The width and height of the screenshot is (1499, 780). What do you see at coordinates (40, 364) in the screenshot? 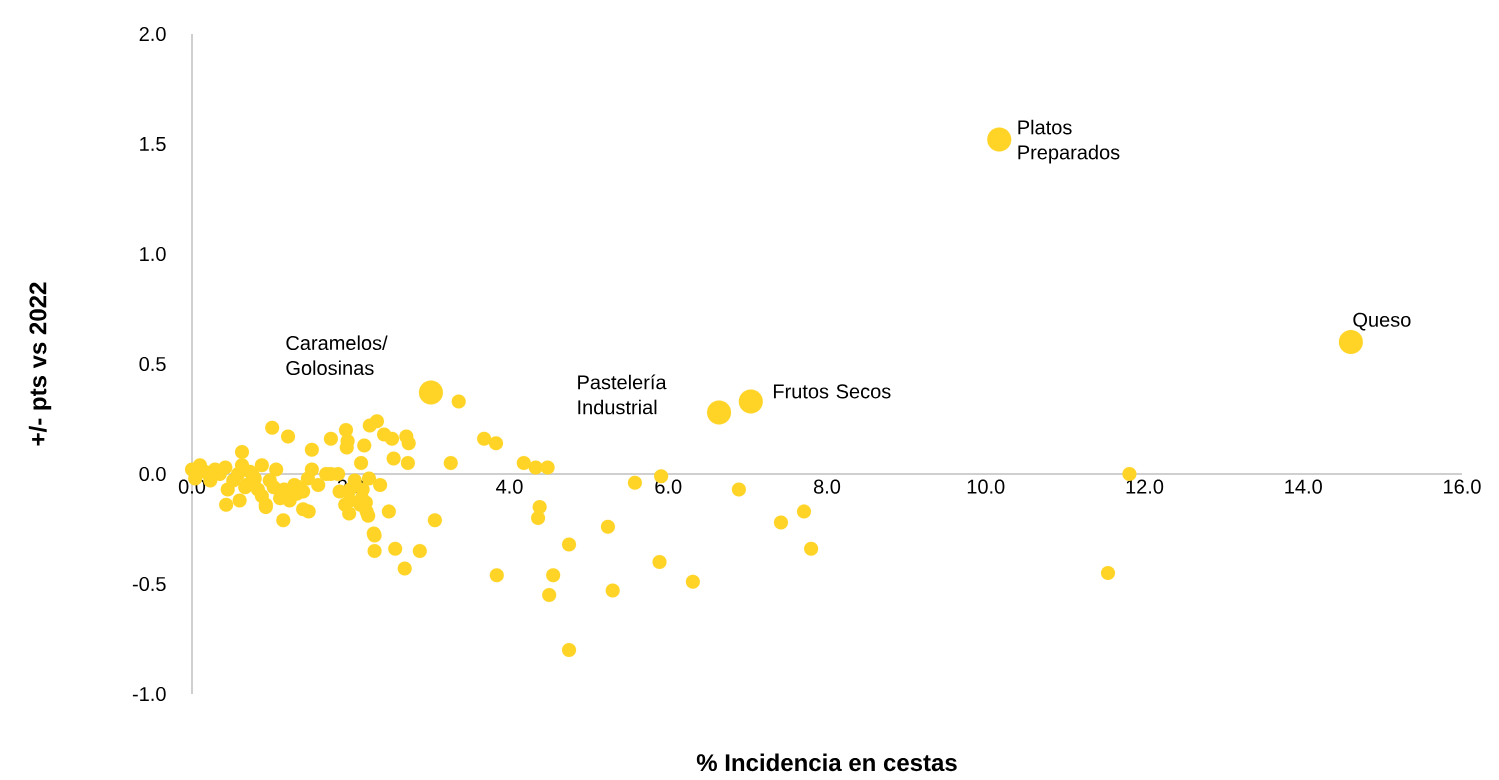
I see `y-axis-title: +/- pts vs 2022` at bounding box center [40, 364].